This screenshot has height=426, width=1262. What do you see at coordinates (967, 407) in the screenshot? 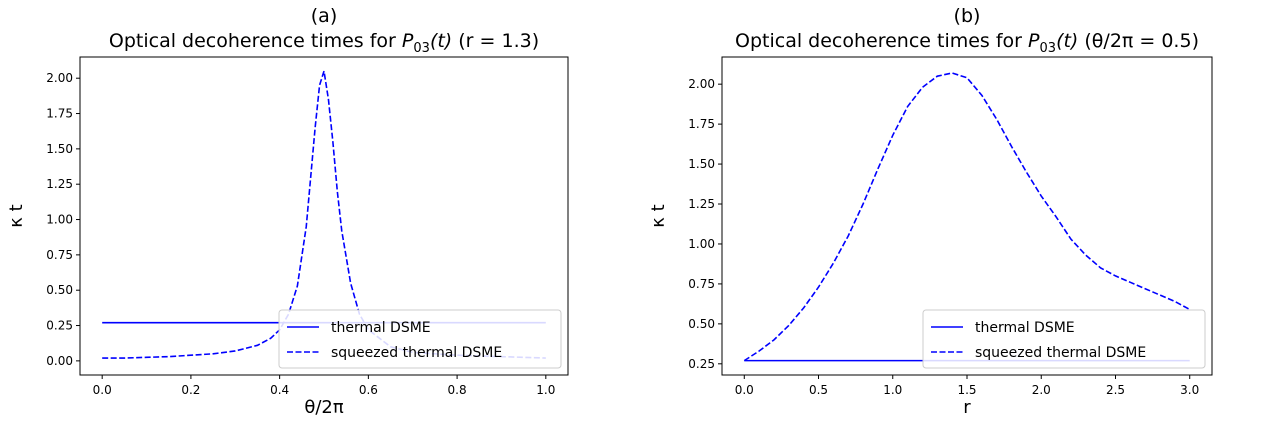
I see `x-axis-label: r` at bounding box center [967, 407].